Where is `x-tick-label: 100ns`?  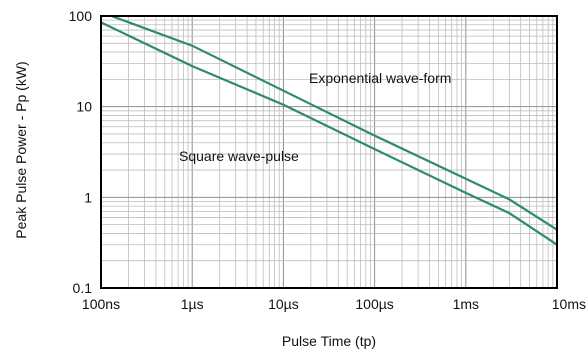
x-tick-label: 100ns is located at coordinates (101, 304).